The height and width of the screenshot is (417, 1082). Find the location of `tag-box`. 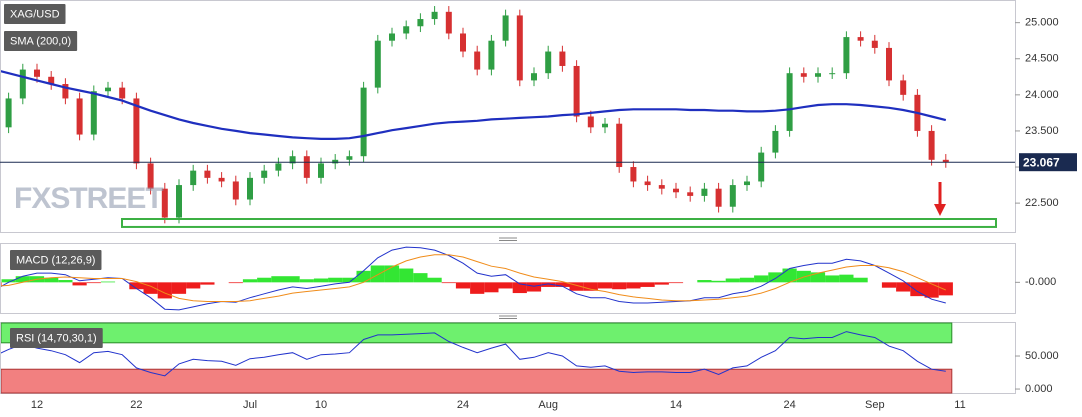

tag-box is located at coordinates (35, 14).